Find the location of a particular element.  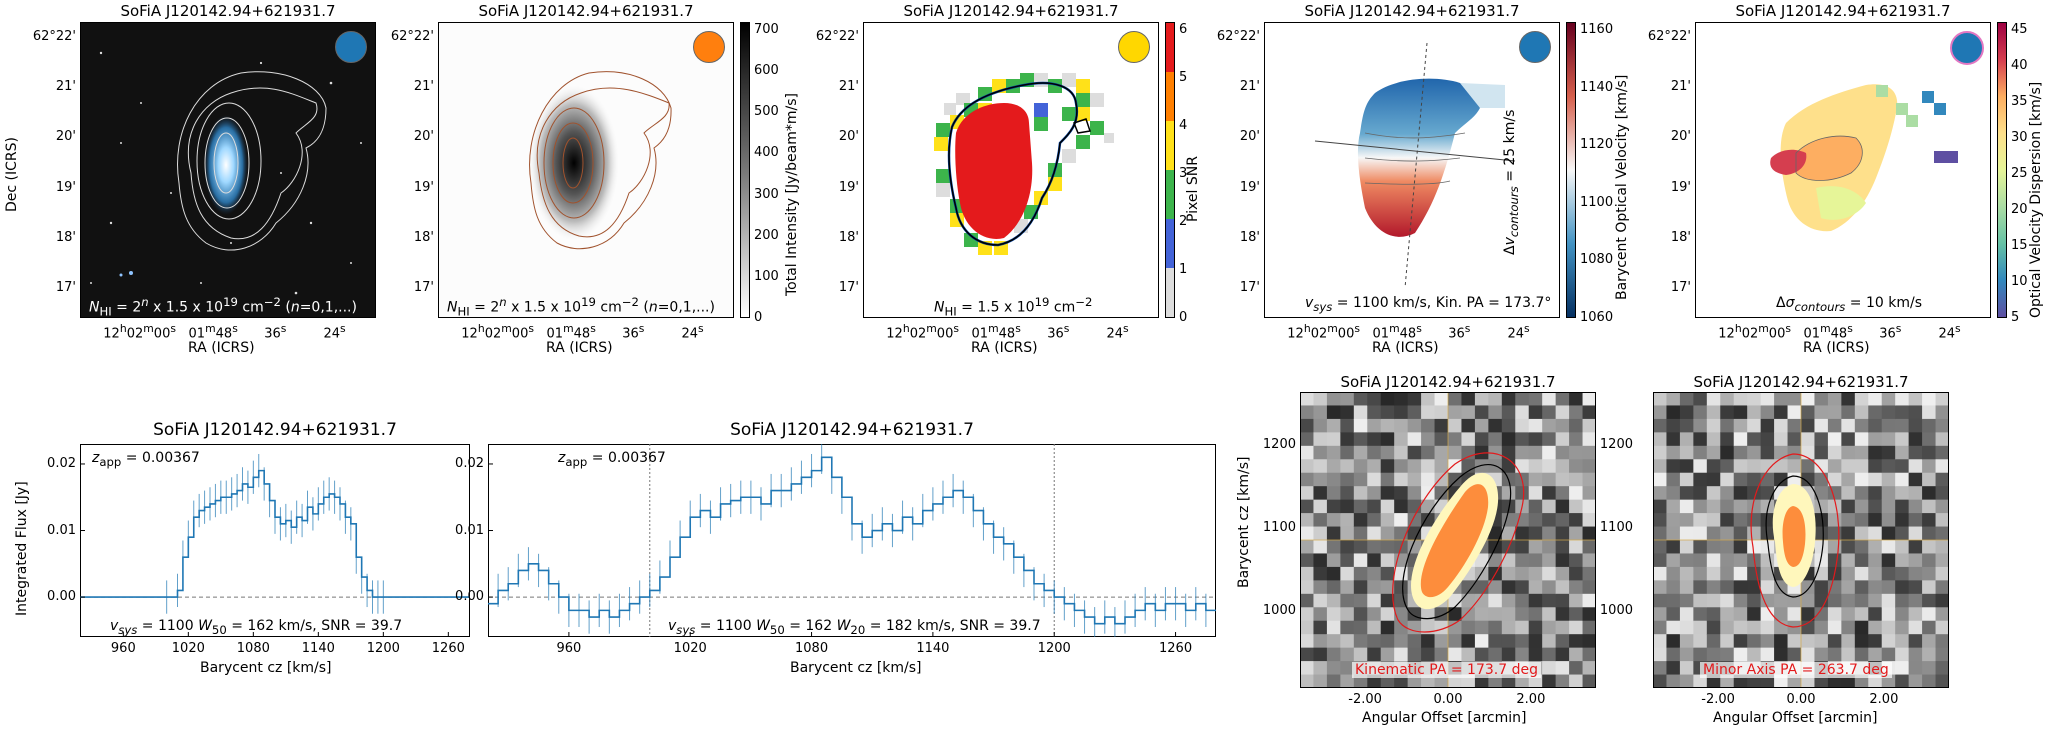

y-tick-label: 0.01 is located at coordinates (61, 530).